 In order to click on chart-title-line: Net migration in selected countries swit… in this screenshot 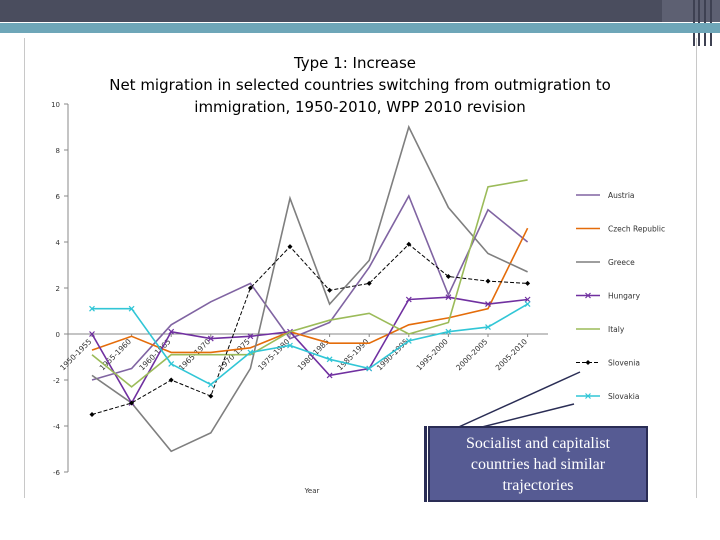, I will do `click(360, 85)`.